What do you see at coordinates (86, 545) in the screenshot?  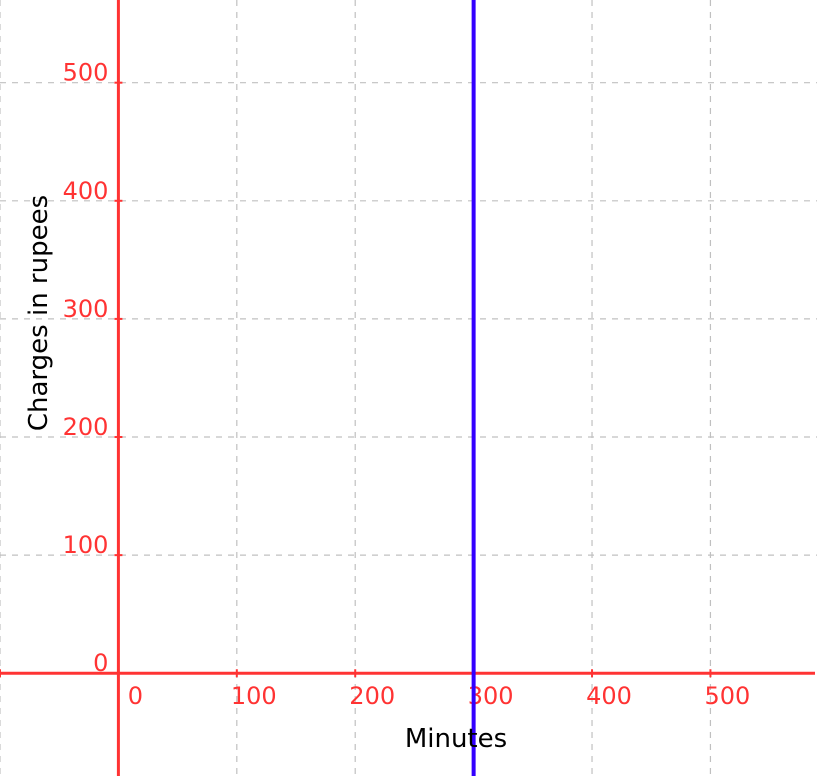 I see `y-tick-label: 100` at bounding box center [86, 545].